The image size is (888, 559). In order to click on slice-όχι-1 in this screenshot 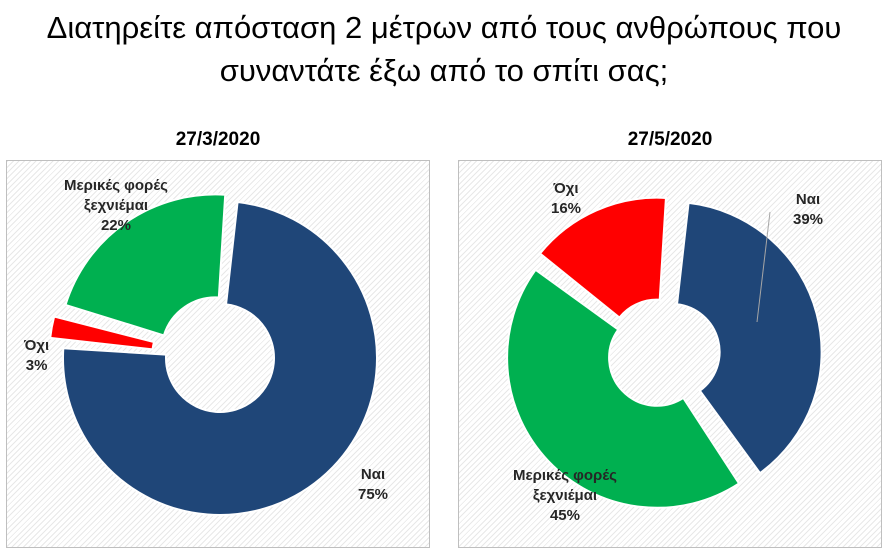, I will do `click(602, 257)`.